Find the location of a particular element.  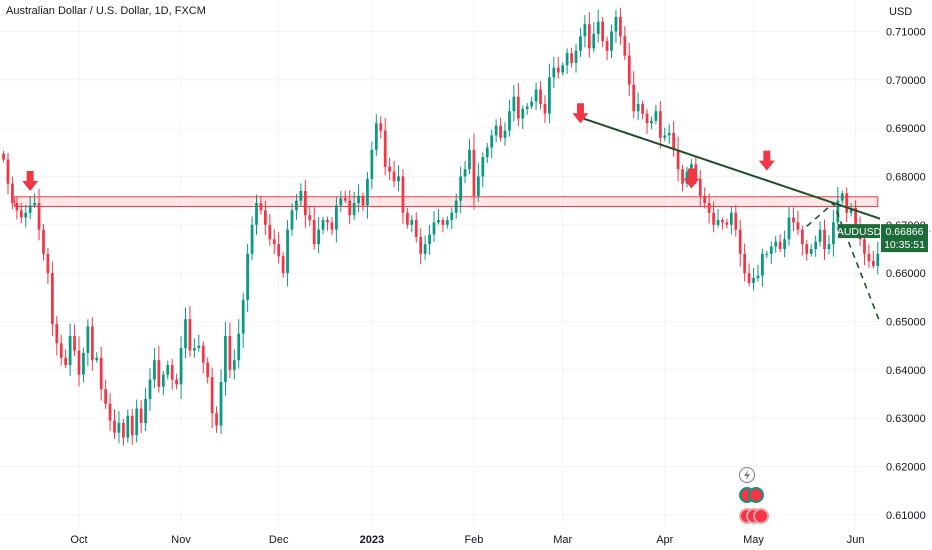

time-tick-label: Oct is located at coordinates (78, 540).